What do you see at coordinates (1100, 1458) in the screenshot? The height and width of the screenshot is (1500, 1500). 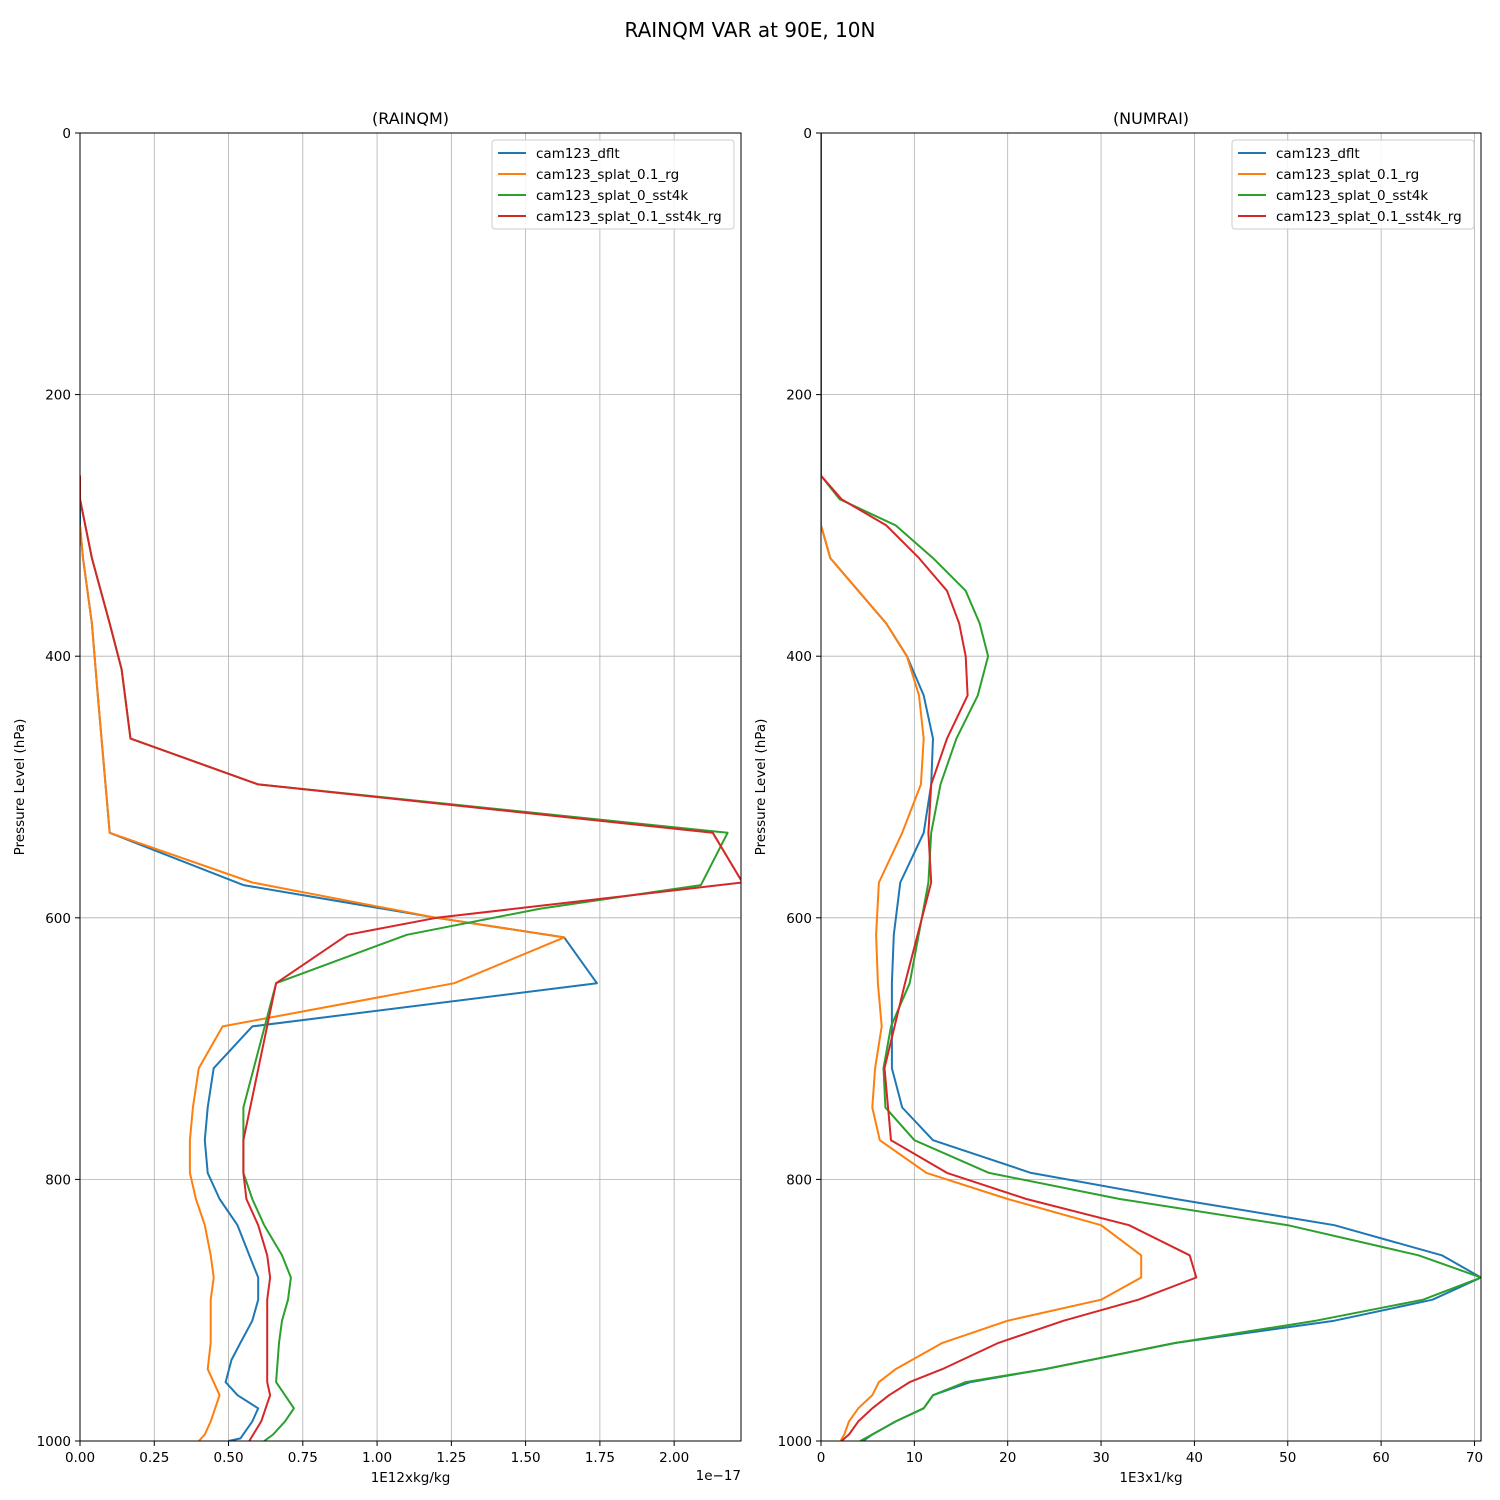 I see `x-tick-label: 30` at bounding box center [1100, 1458].